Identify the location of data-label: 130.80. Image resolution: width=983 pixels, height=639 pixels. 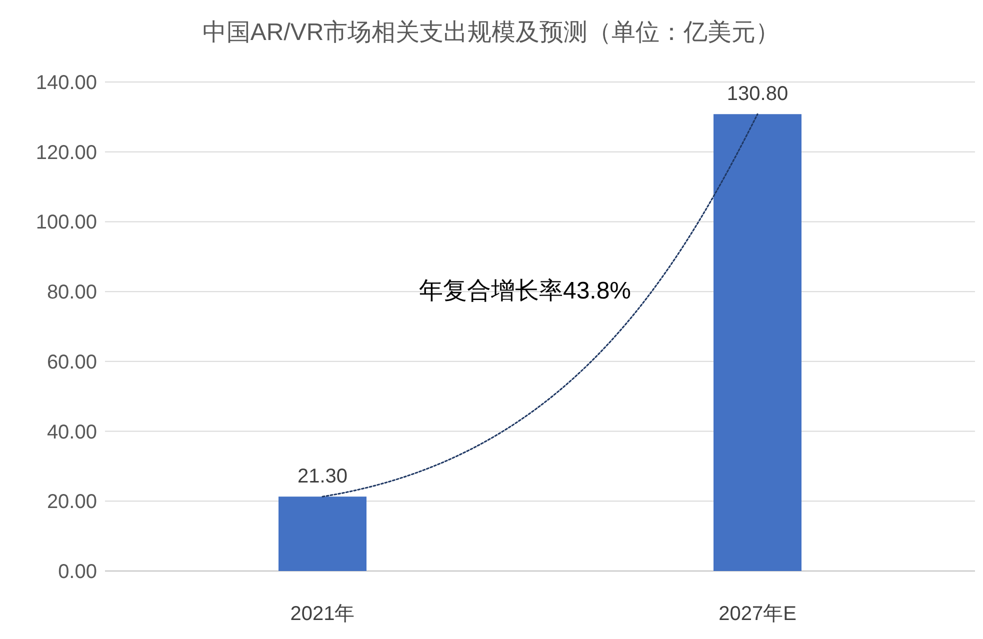
(757, 94).